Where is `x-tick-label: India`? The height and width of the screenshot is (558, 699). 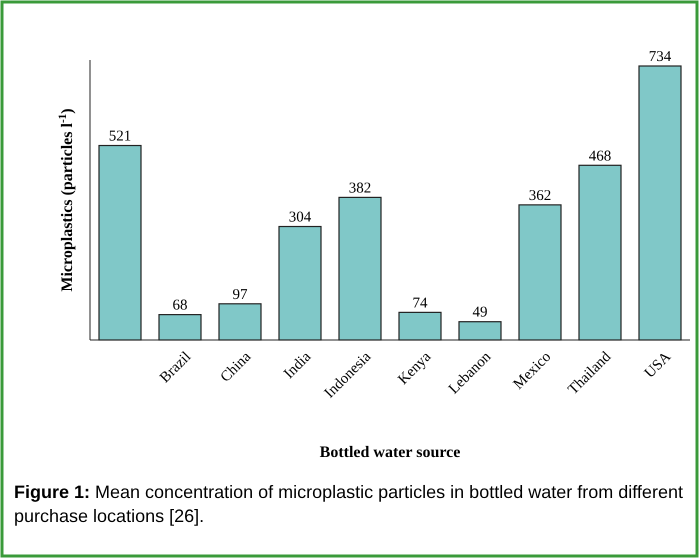
x-tick-label: India is located at coordinates (297, 365).